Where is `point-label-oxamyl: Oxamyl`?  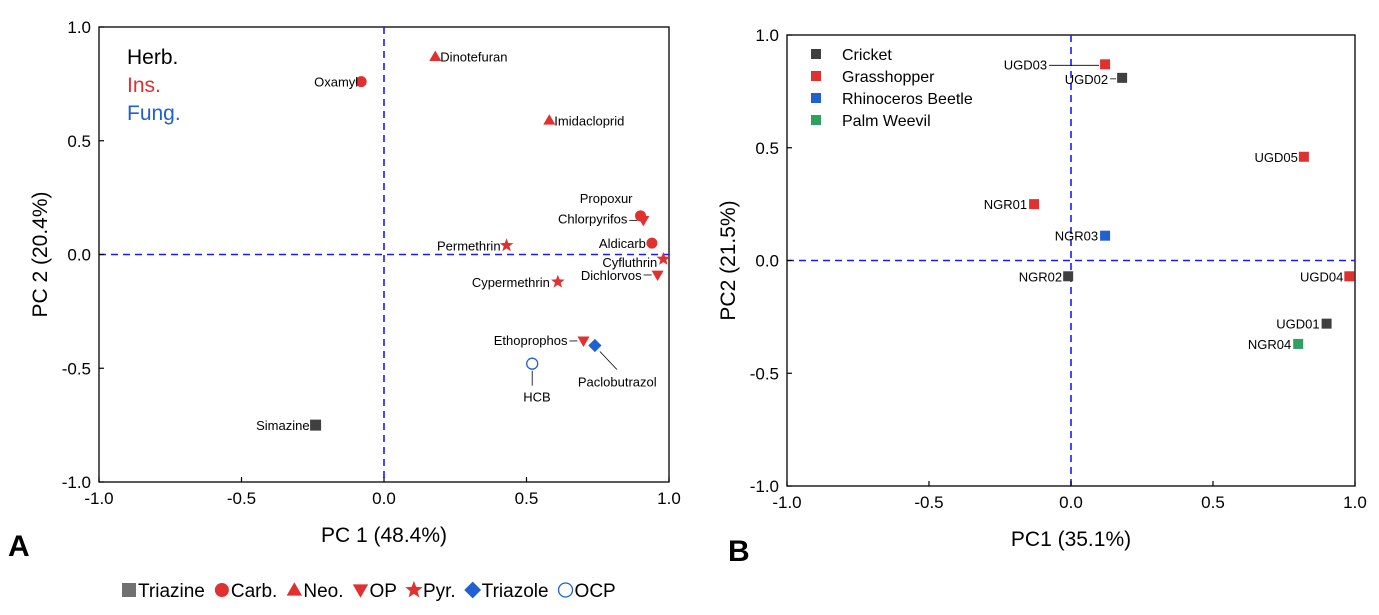 point-label-oxamyl: Oxamyl is located at coordinates (336, 82).